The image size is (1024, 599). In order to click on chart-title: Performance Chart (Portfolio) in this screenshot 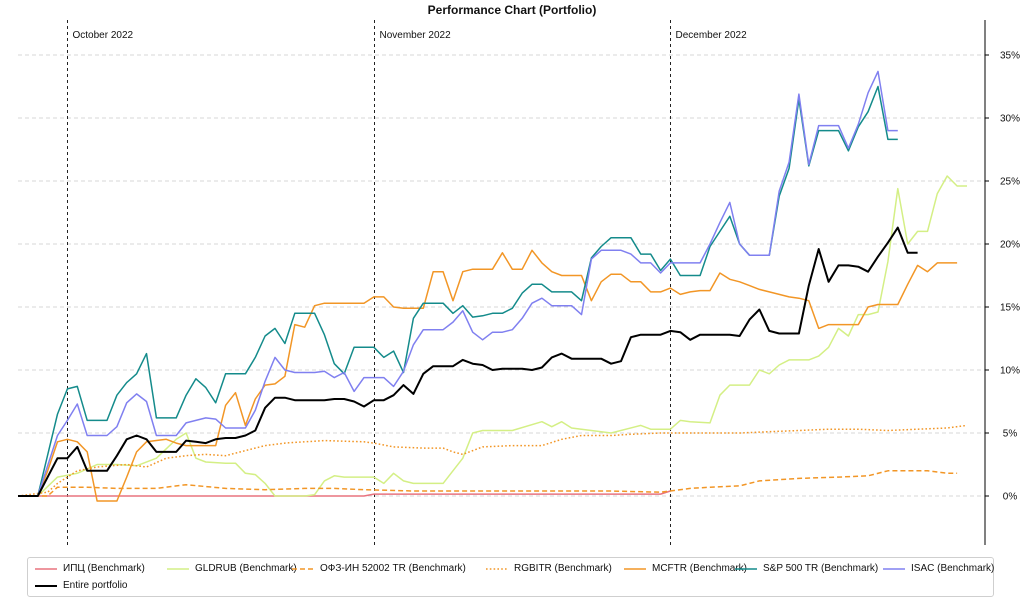, I will do `click(512, 10)`.